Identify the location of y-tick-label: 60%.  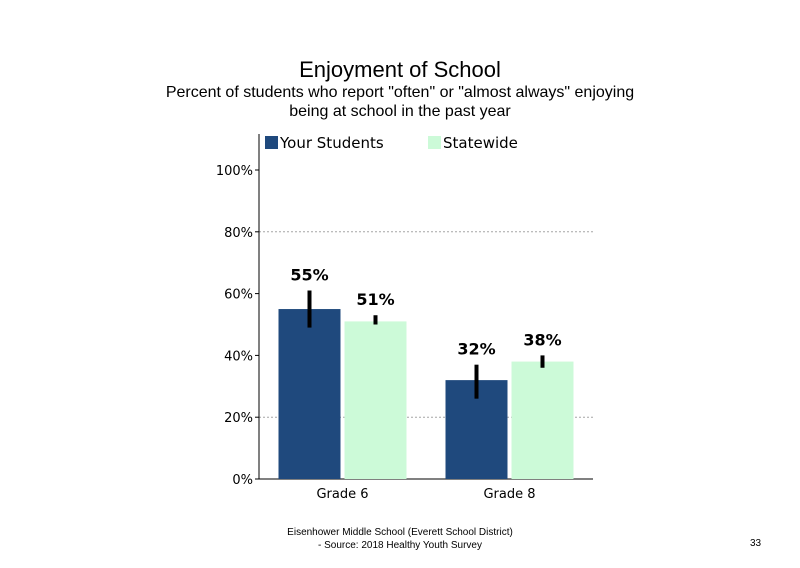
(238, 295).